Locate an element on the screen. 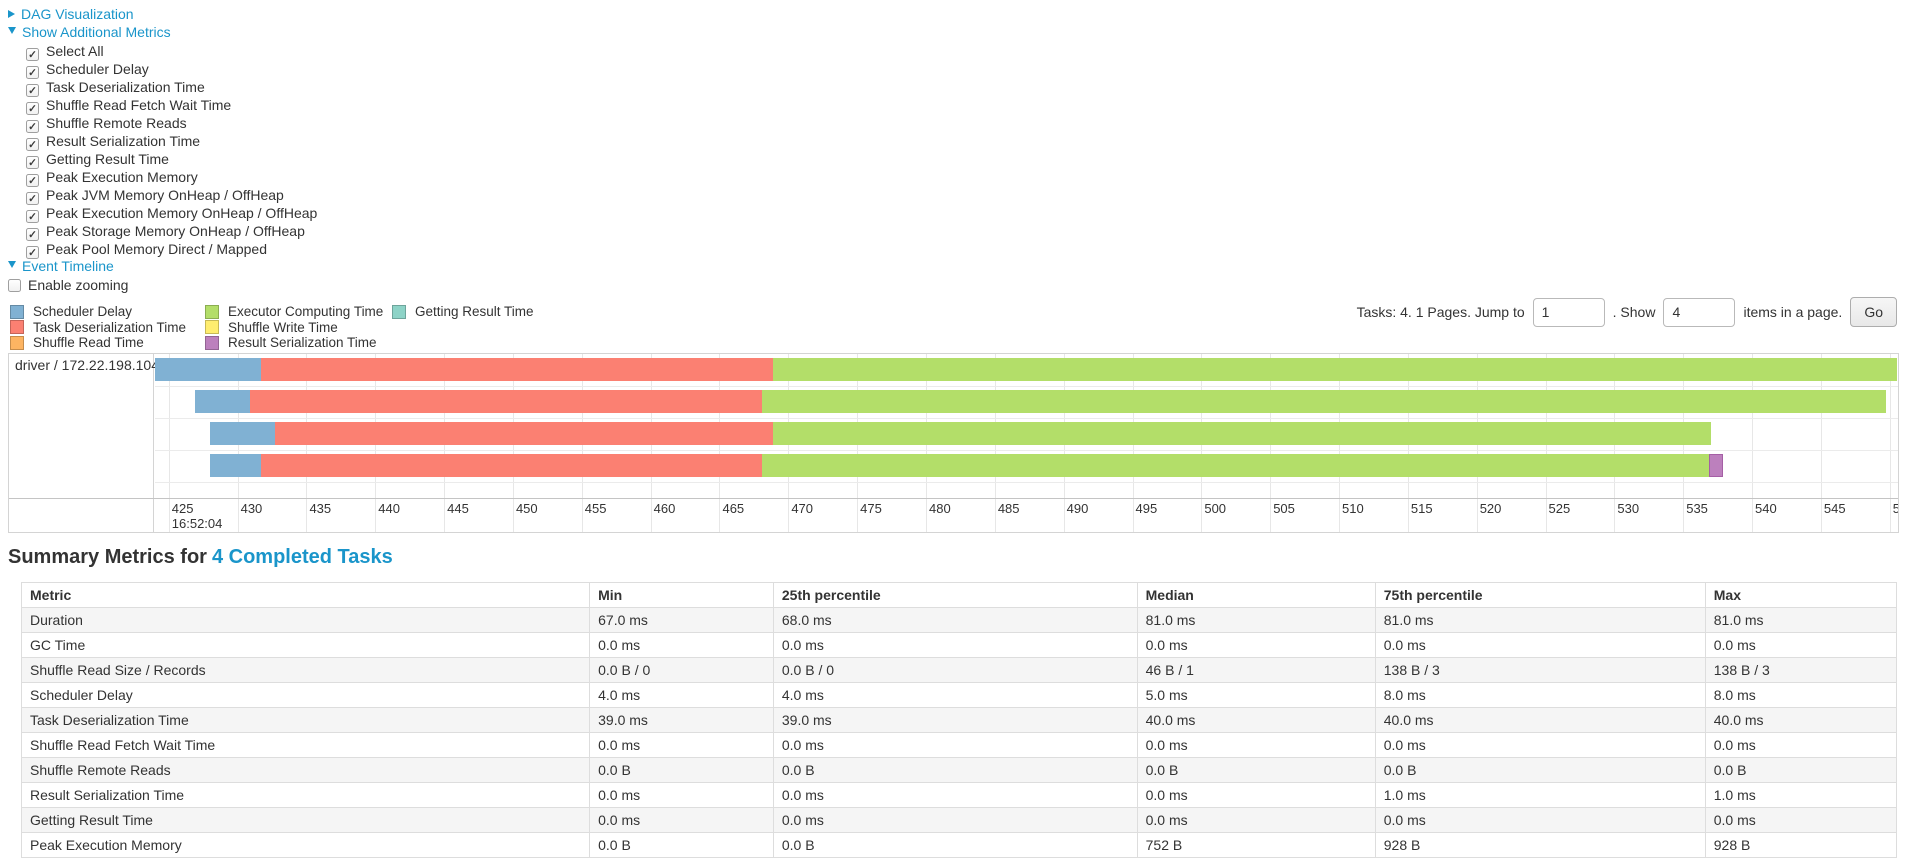 The width and height of the screenshot is (1907, 865). legend-item: Shuffle Read Time is located at coordinates (107, 343).